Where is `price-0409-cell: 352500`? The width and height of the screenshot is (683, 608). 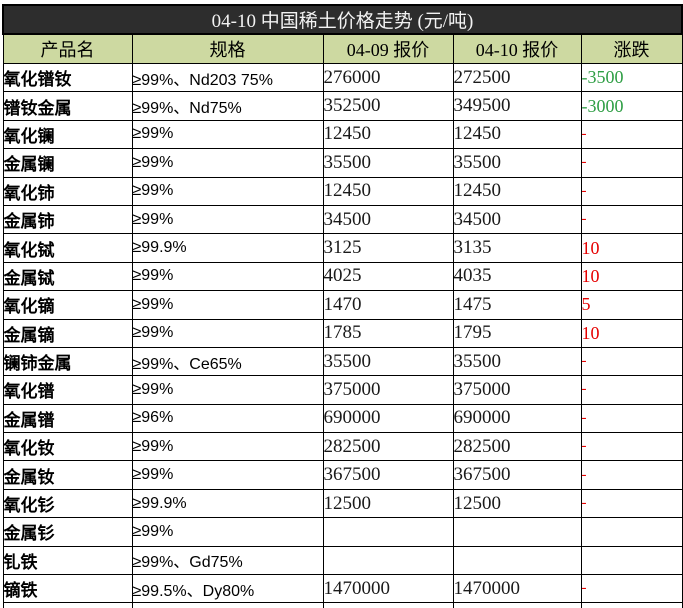
price-0409-cell: 352500 is located at coordinates (388, 106).